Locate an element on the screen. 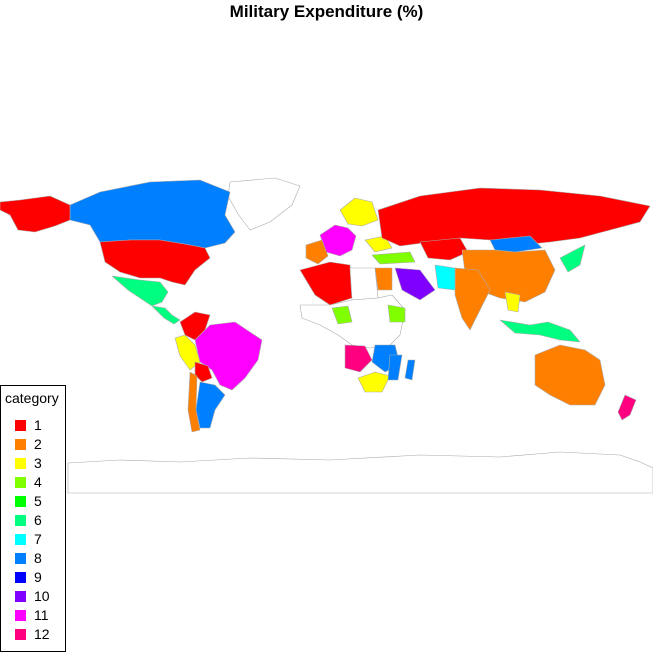  region-pakistan is located at coordinates (445, 277).